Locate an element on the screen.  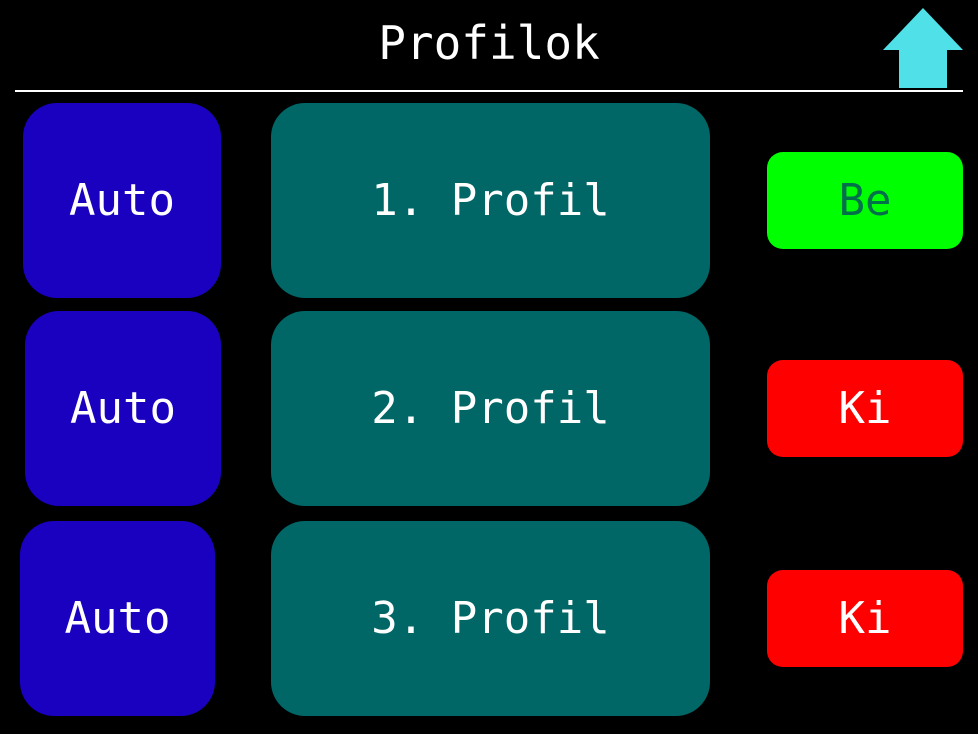
auto-button-3: Auto is located at coordinates (117, 618).